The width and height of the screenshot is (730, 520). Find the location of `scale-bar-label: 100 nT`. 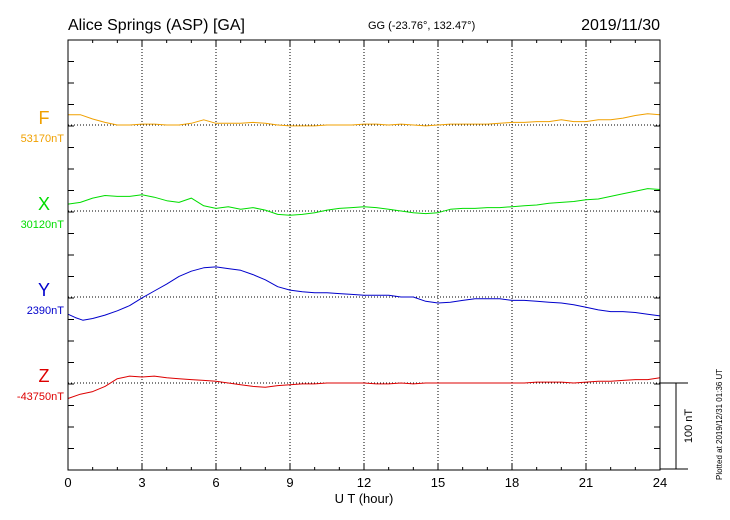

scale-bar-label: 100 nT is located at coordinates (689, 426).